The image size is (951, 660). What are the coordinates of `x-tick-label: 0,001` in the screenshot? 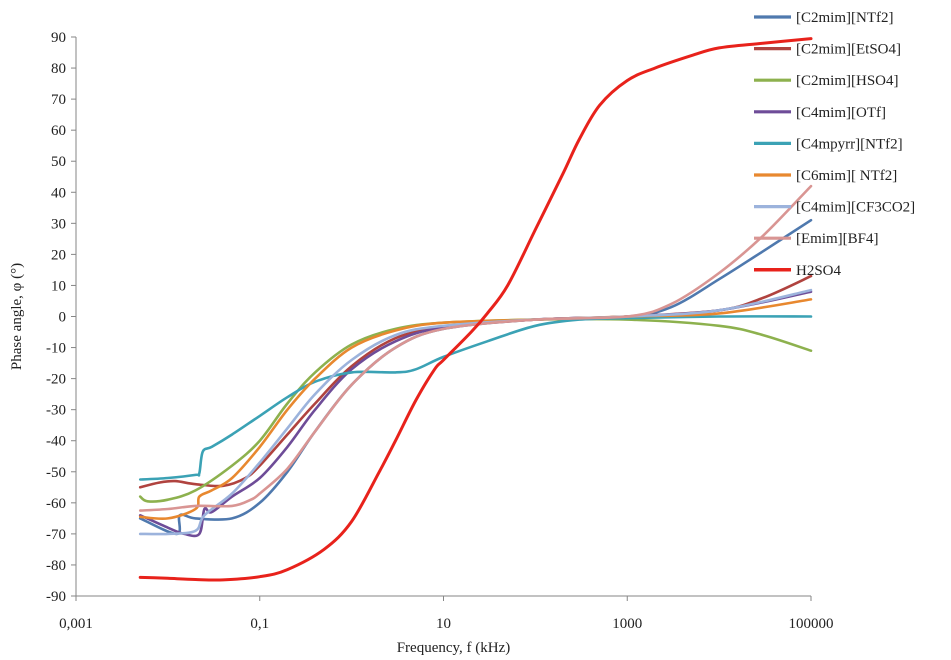 It's located at (76, 624).